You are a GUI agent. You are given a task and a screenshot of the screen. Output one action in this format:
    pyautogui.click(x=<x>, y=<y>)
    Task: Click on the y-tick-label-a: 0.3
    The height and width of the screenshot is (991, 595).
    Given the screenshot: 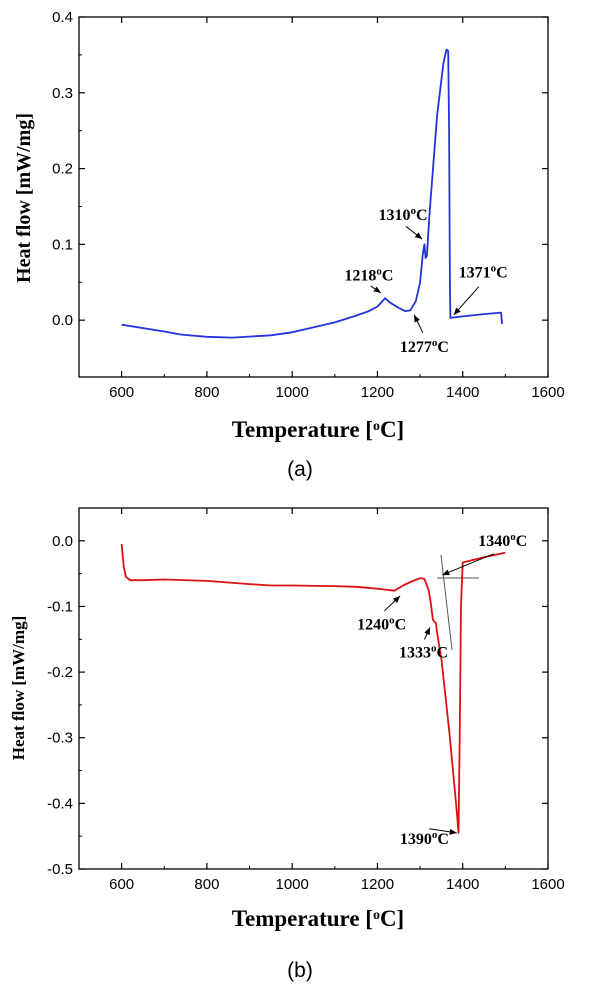 What is the action you would take?
    pyautogui.click(x=62, y=93)
    